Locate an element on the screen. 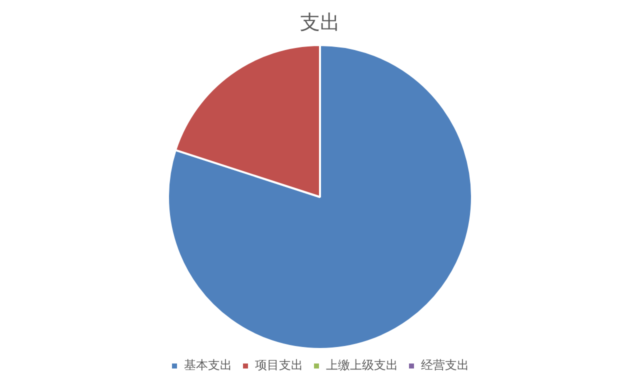 This screenshot has width=640, height=388. chart-title: 支出 is located at coordinates (320, 22).